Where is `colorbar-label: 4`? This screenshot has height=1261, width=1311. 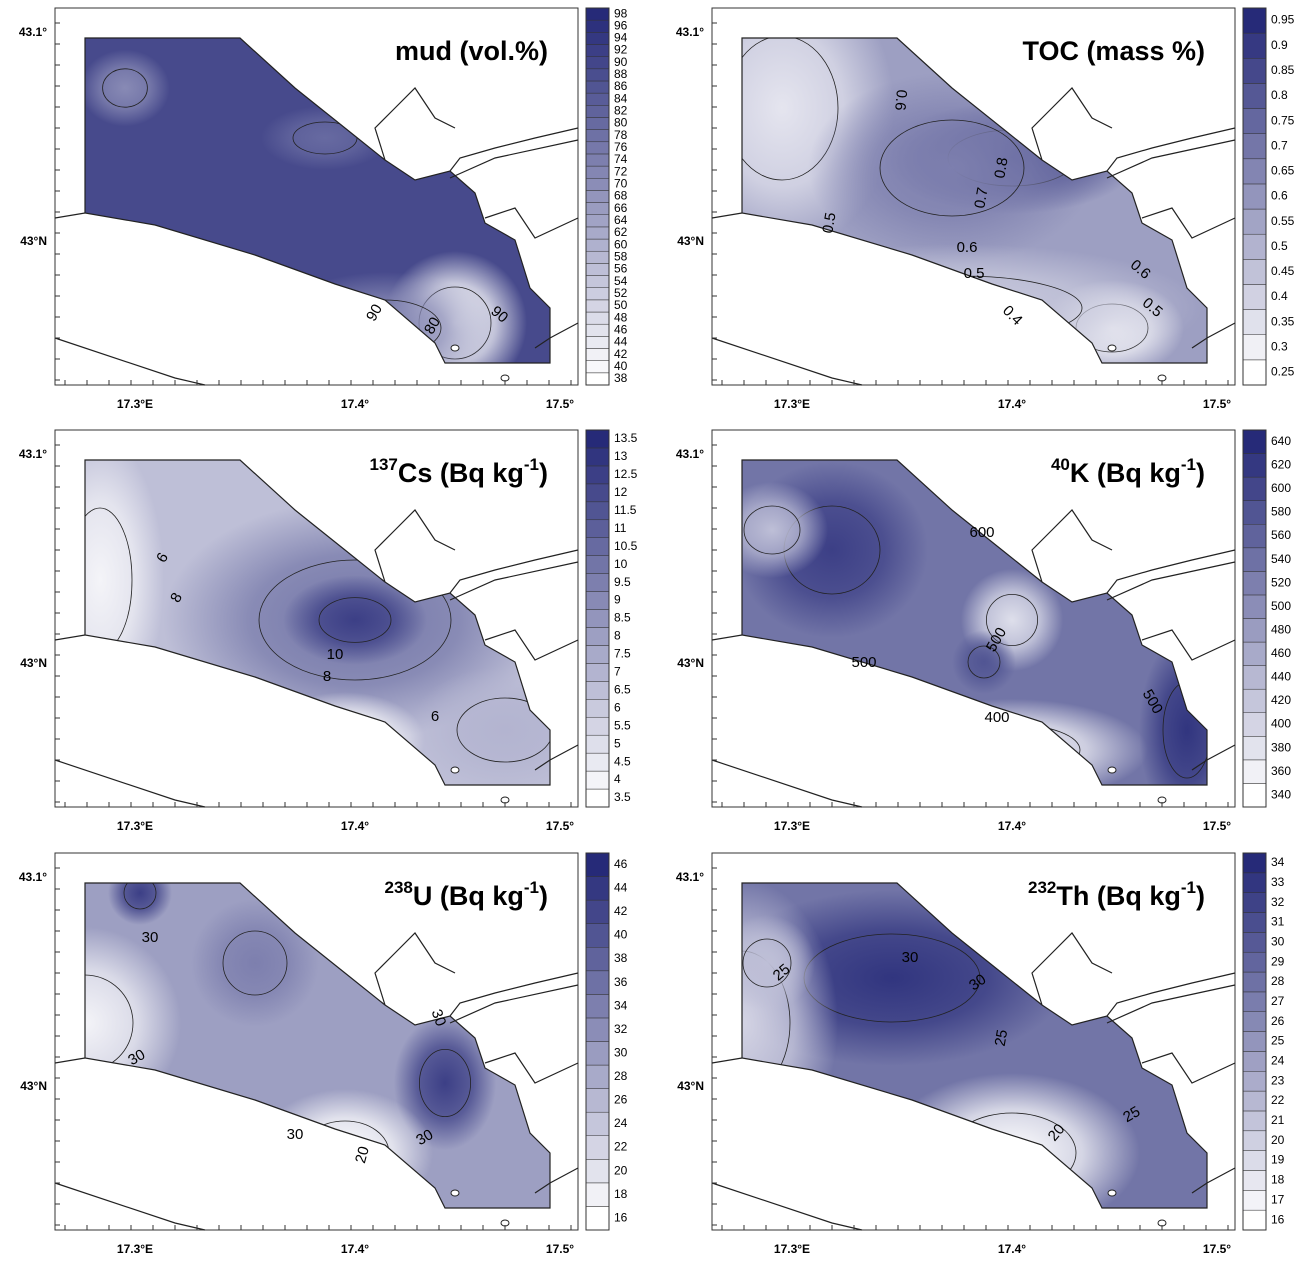
colorbar-label: 4 is located at coordinates (617, 779).